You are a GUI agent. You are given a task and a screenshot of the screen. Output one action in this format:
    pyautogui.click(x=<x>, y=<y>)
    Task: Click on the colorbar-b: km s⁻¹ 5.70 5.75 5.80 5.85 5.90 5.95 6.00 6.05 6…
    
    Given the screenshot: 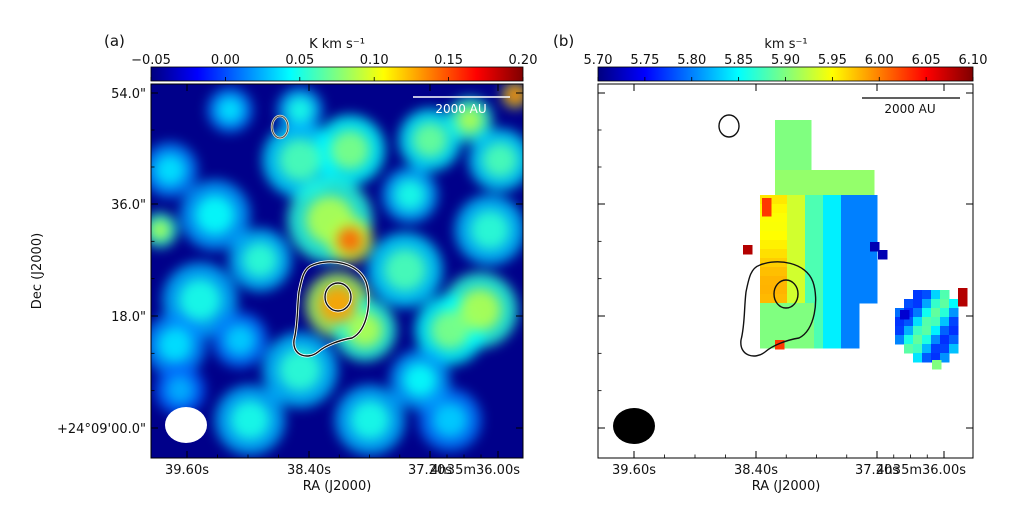 What is the action you would take?
    pyautogui.click(x=785, y=59)
    